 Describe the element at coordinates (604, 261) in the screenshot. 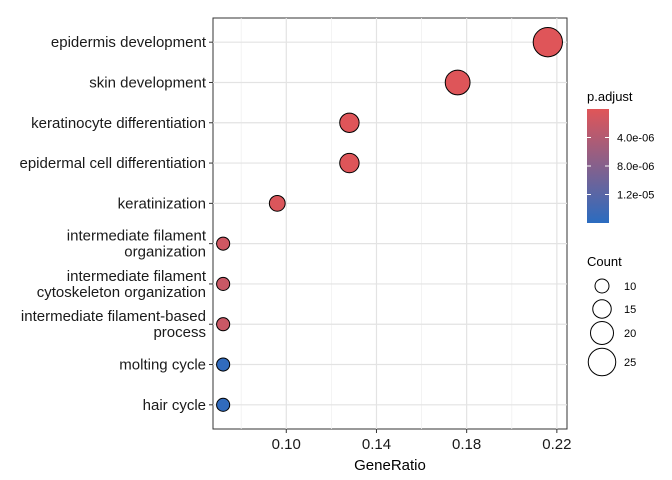

I see `size-legend-title: Count` at that location.